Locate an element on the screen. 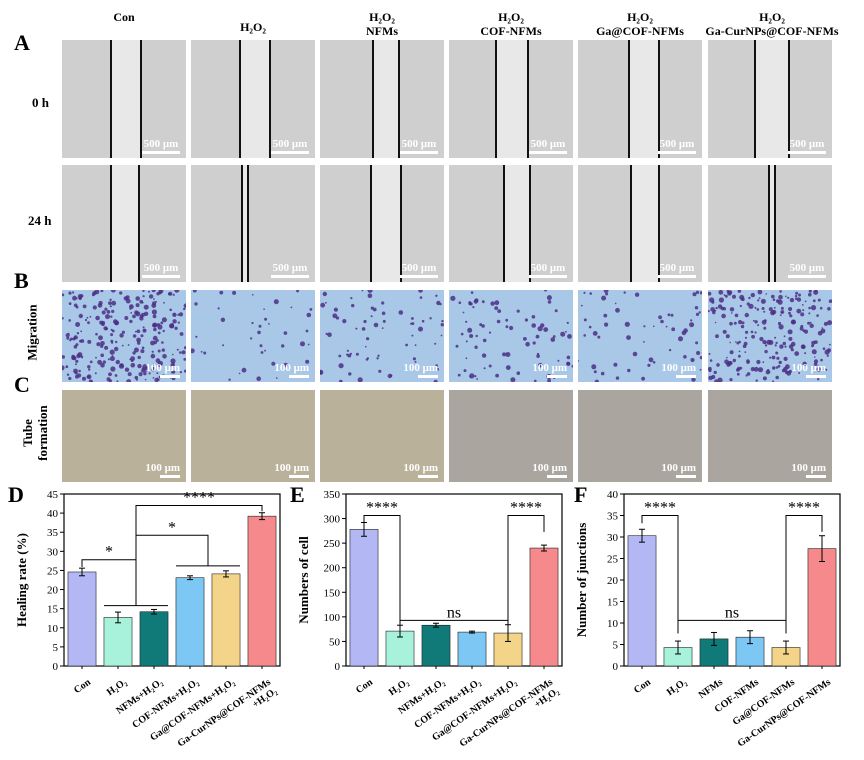  column-header-line1: H₂O₂ is located at coordinates (511, 17).